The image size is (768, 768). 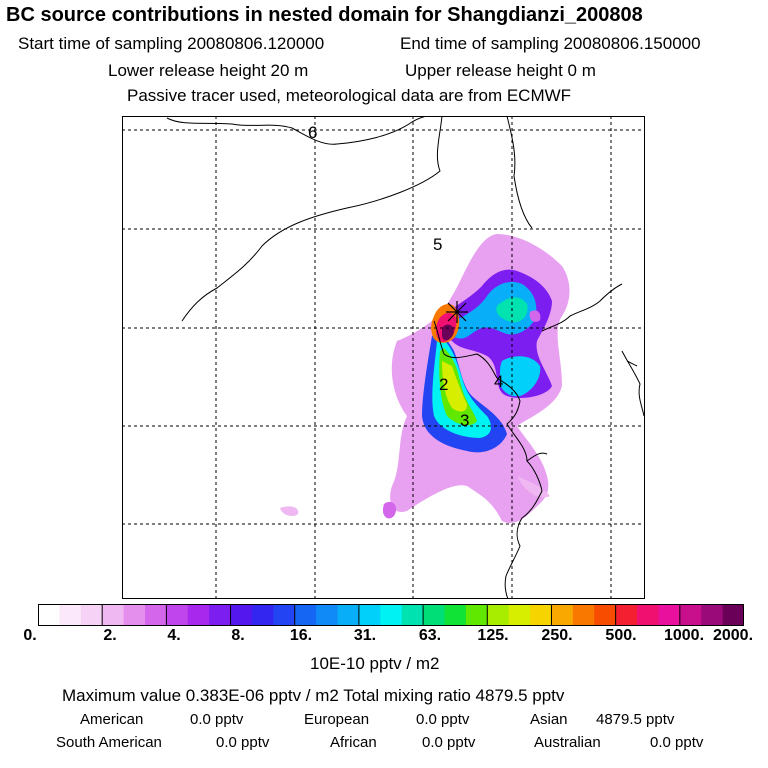 I want to click on region-label-6: 6, so click(x=312, y=132).